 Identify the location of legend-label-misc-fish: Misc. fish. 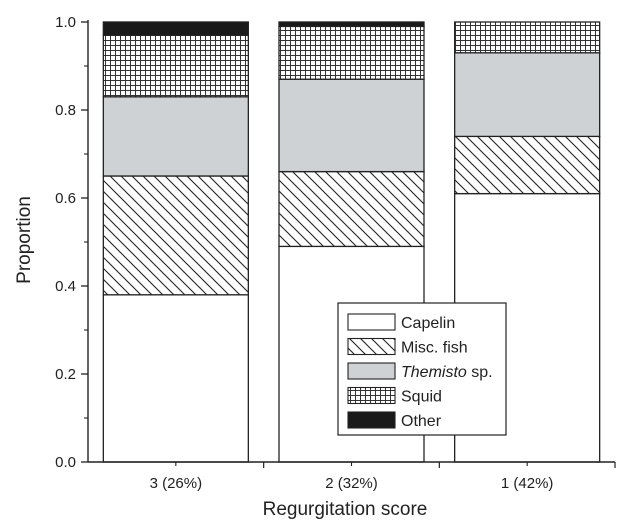
(434, 348).